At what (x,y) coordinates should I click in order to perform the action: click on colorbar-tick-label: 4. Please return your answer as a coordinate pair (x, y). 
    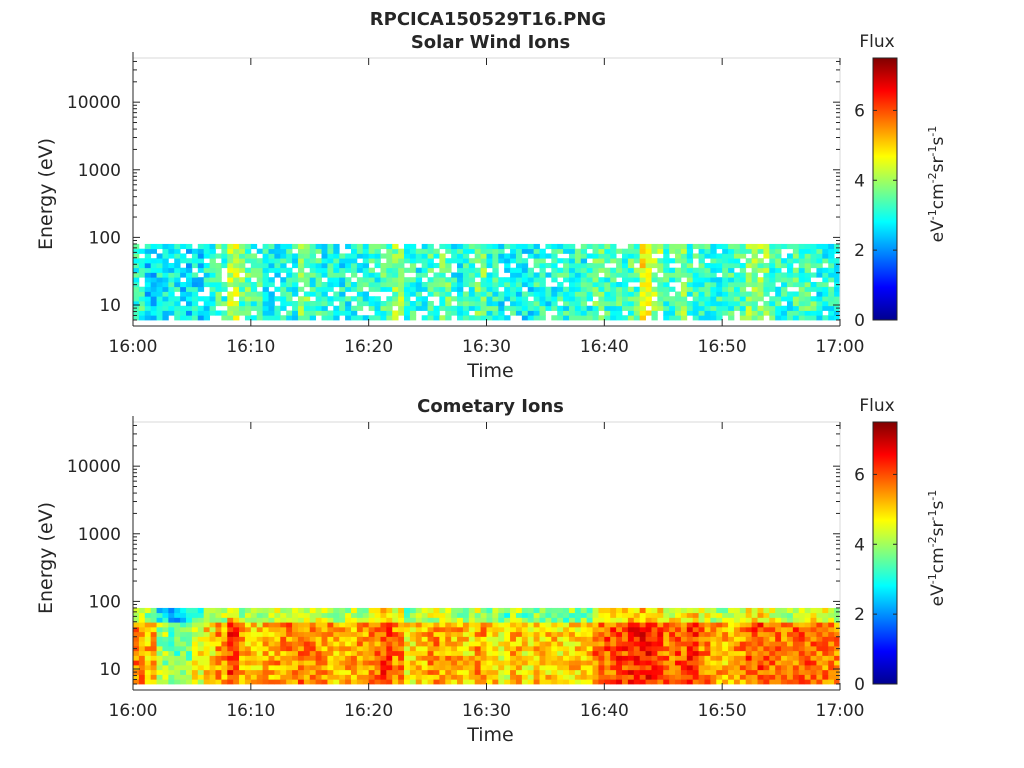
    Looking at the image, I should click on (859, 545).